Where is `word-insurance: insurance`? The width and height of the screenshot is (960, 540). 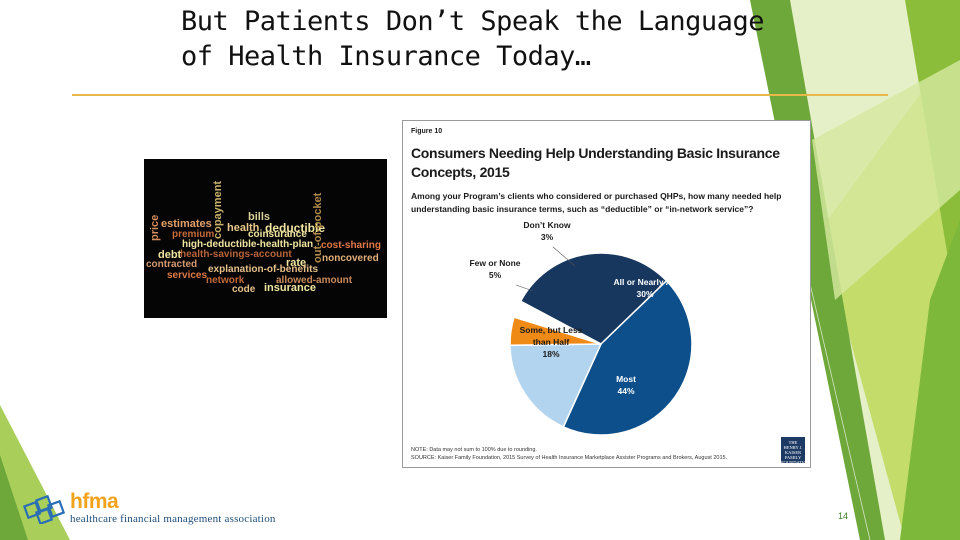
word-insurance: insurance is located at coordinates (290, 288).